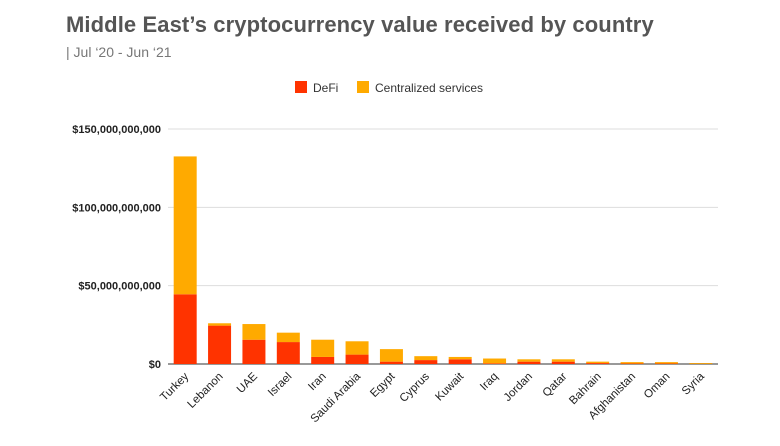 This screenshot has height=446, width=780. I want to click on y-tick-label: $150,000,000,000, so click(116, 130).